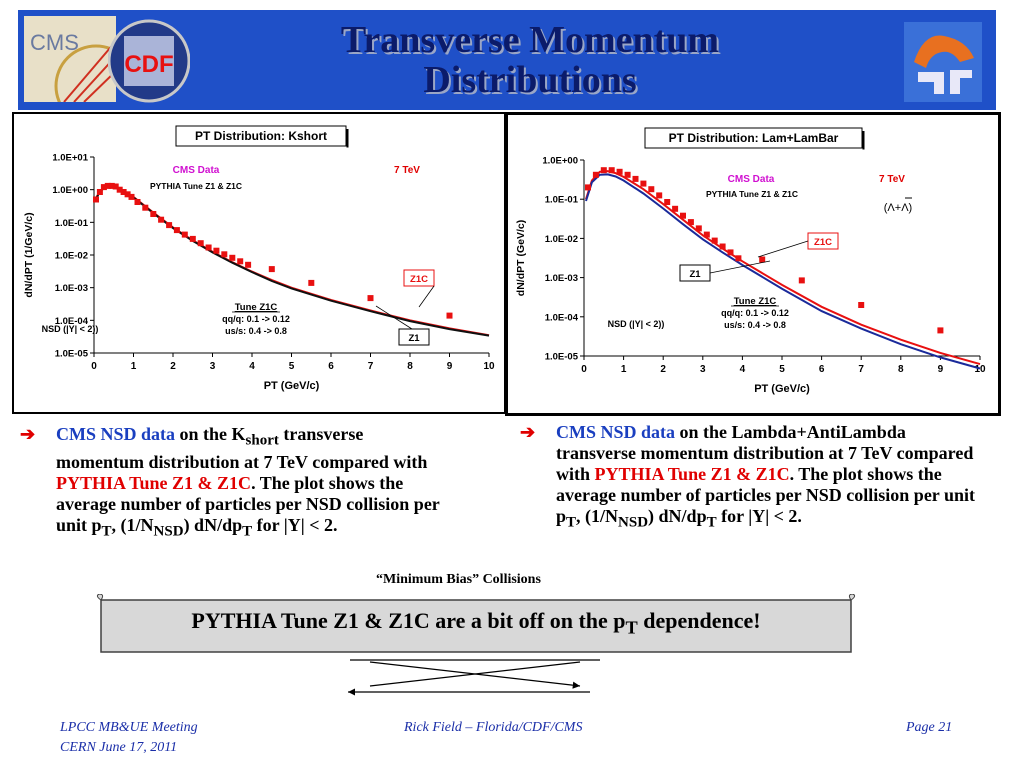 Image resolution: width=1024 pixels, height=768 pixels. Describe the element at coordinates (751, 179) in the screenshot. I see `annotation-cms-data: CMS Data` at that location.